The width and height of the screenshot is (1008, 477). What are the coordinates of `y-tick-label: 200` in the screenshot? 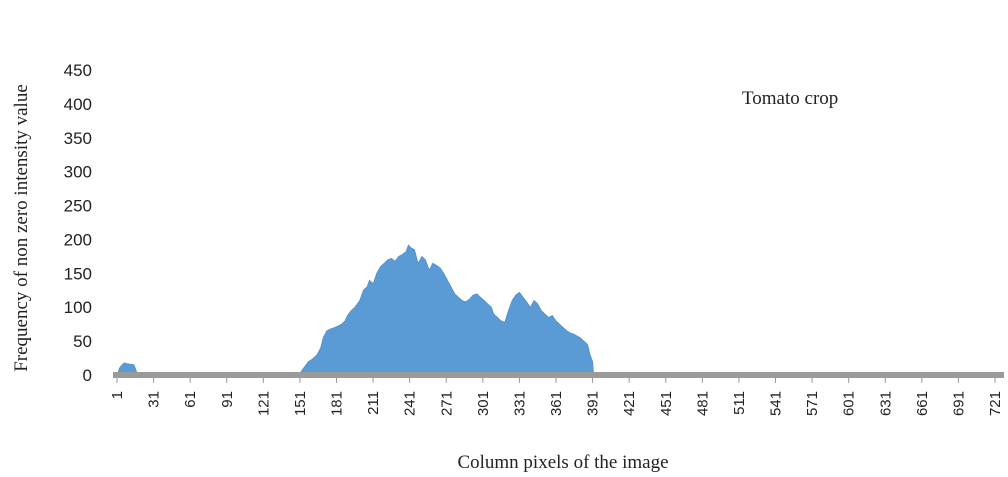 It's located at (78, 239).